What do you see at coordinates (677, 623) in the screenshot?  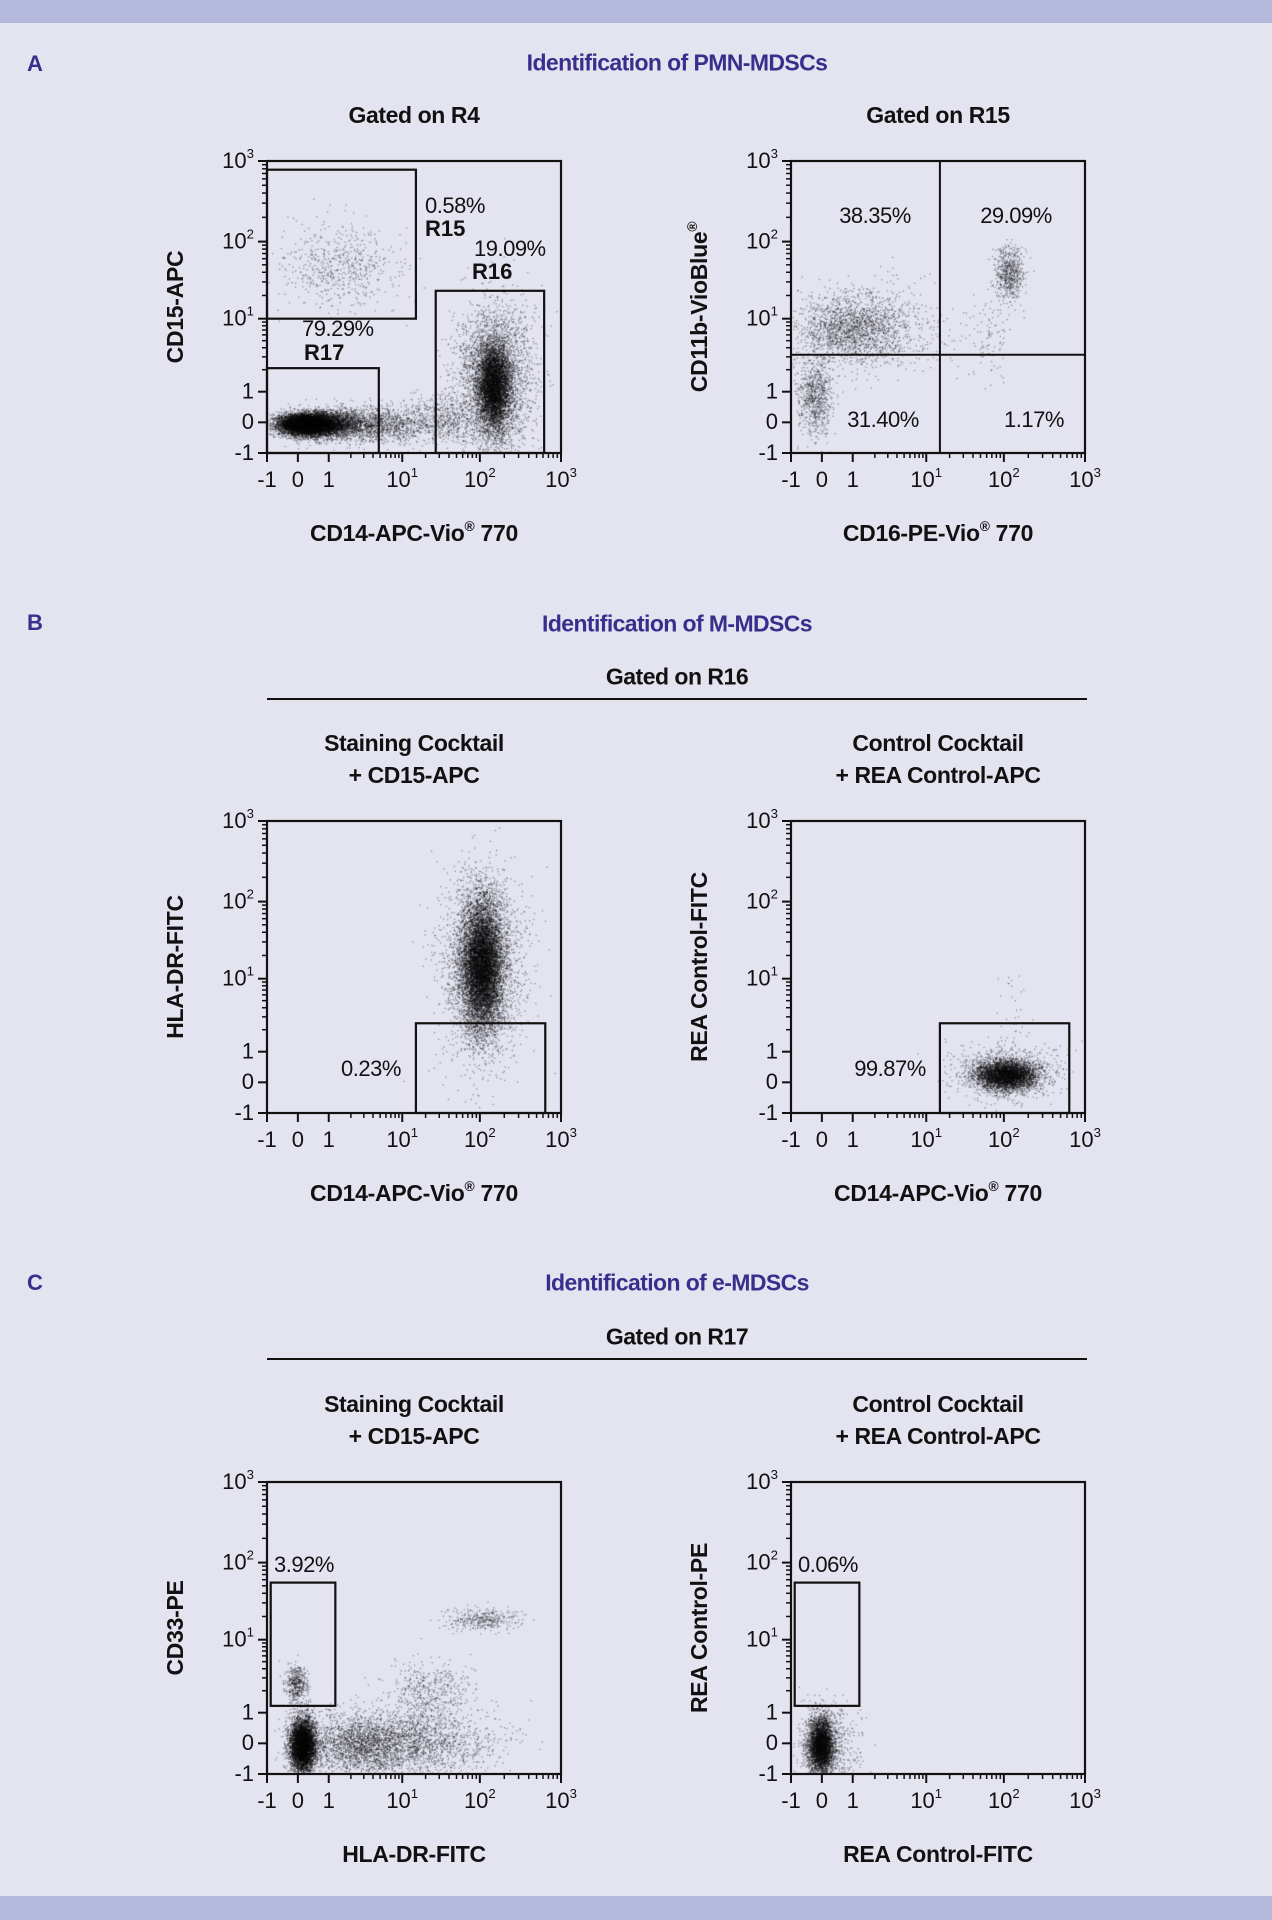 I see `section-title-b: Identification of M-MDSCs` at bounding box center [677, 623].